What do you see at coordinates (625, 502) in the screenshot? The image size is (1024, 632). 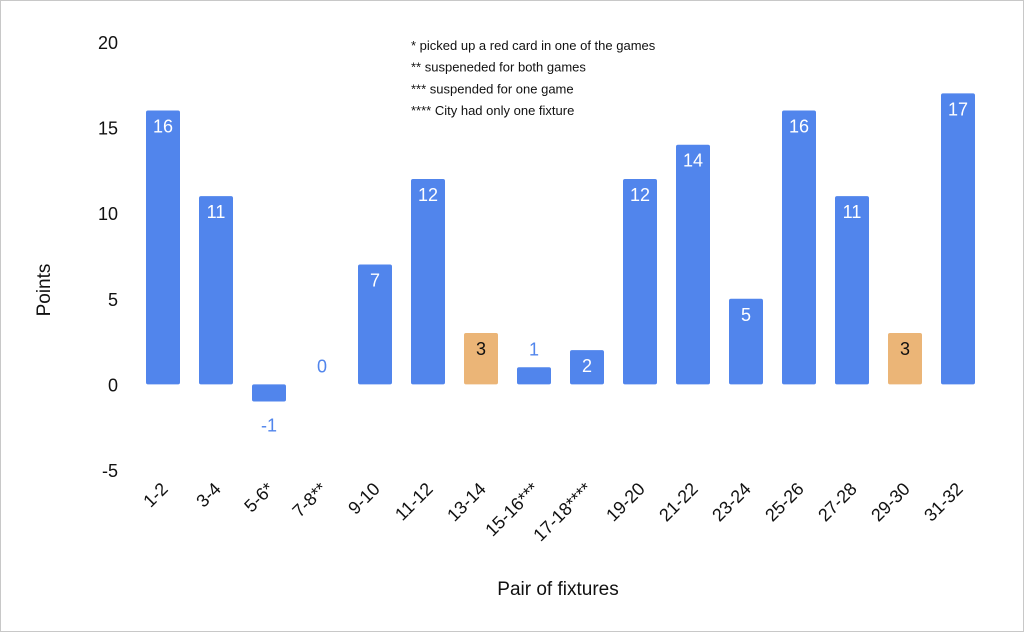 I see `x-tick-label: 19-20` at bounding box center [625, 502].